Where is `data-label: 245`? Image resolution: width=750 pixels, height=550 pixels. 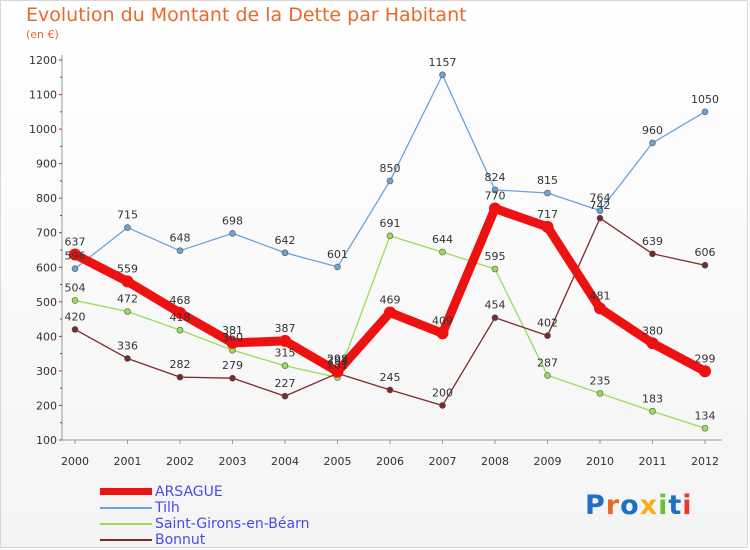 data-label: 245 is located at coordinates (390, 377).